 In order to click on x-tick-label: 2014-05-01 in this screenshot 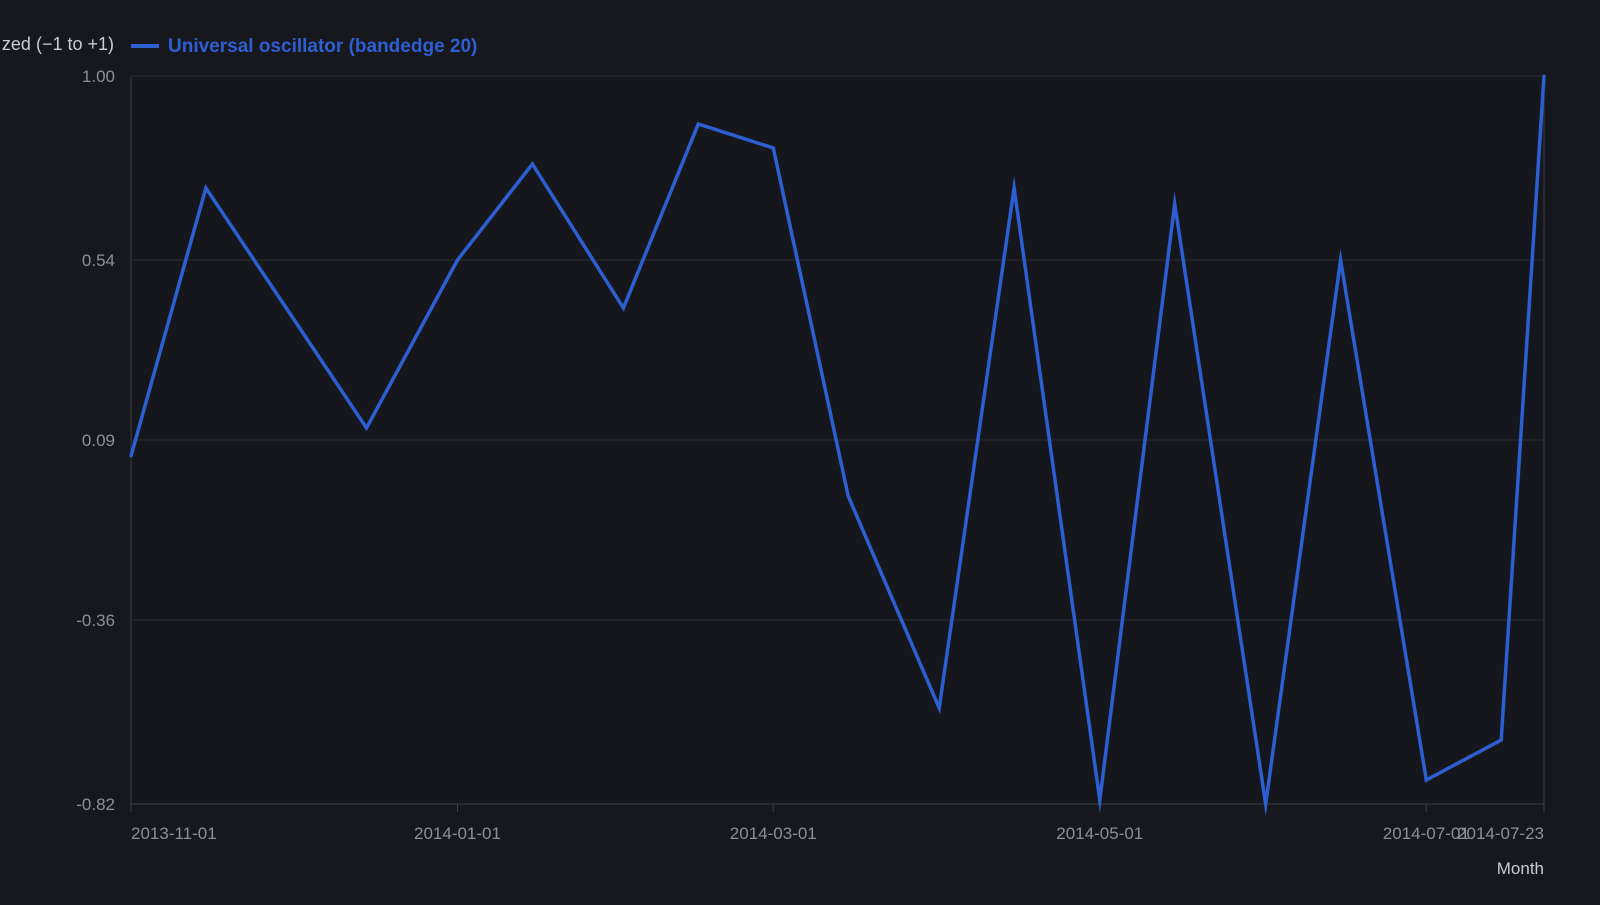, I will do `click(1099, 833)`.